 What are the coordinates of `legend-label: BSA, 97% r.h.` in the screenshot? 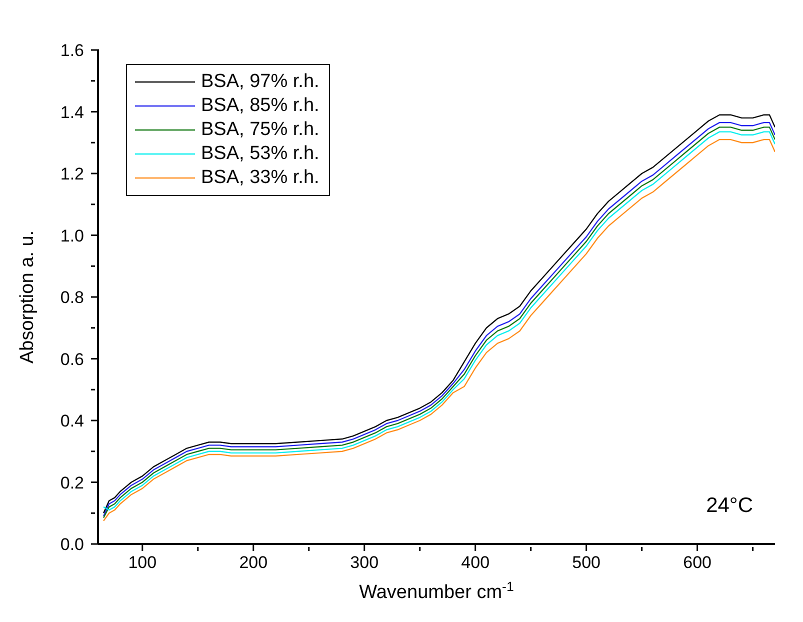 It's located at (260, 82).